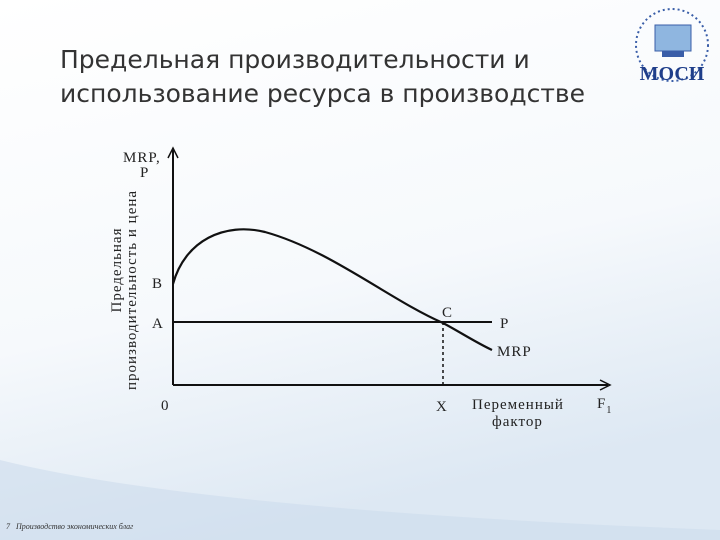 This screenshot has width=720, height=540. Describe the element at coordinates (332, 289) in the screenshot. I see `mrp-curve` at that location.